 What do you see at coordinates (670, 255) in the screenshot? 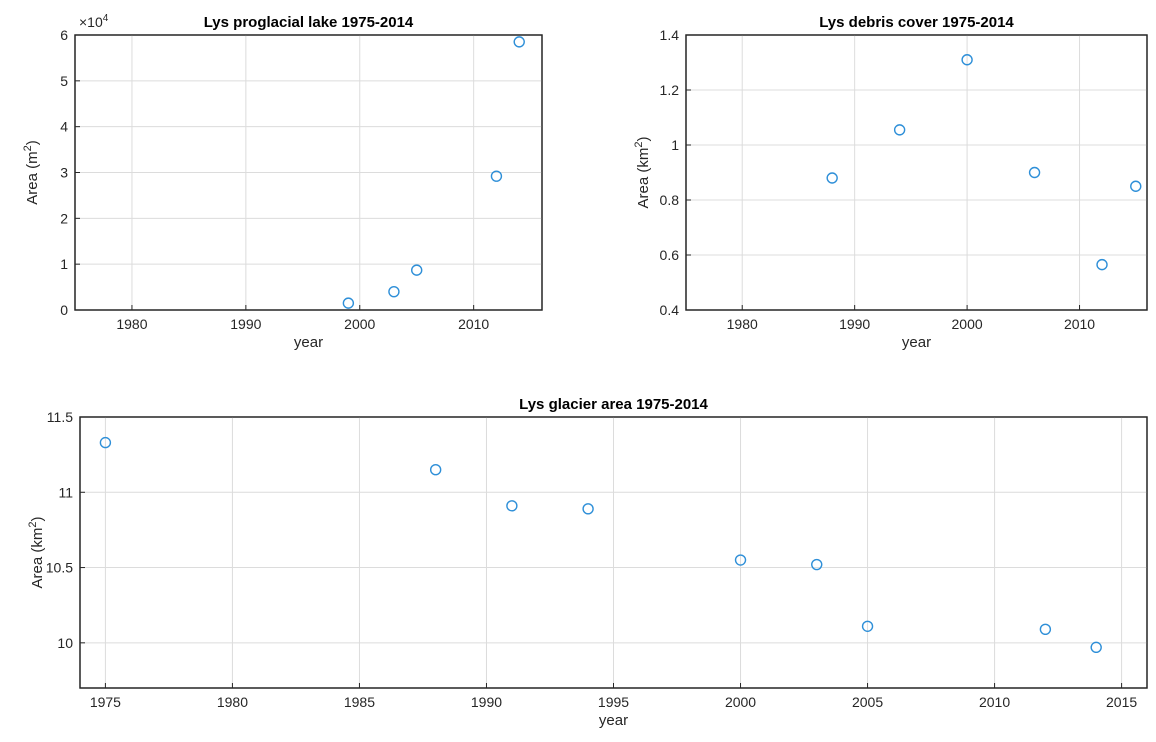
I see `y-tick-label: 0.6` at bounding box center [670, 255].